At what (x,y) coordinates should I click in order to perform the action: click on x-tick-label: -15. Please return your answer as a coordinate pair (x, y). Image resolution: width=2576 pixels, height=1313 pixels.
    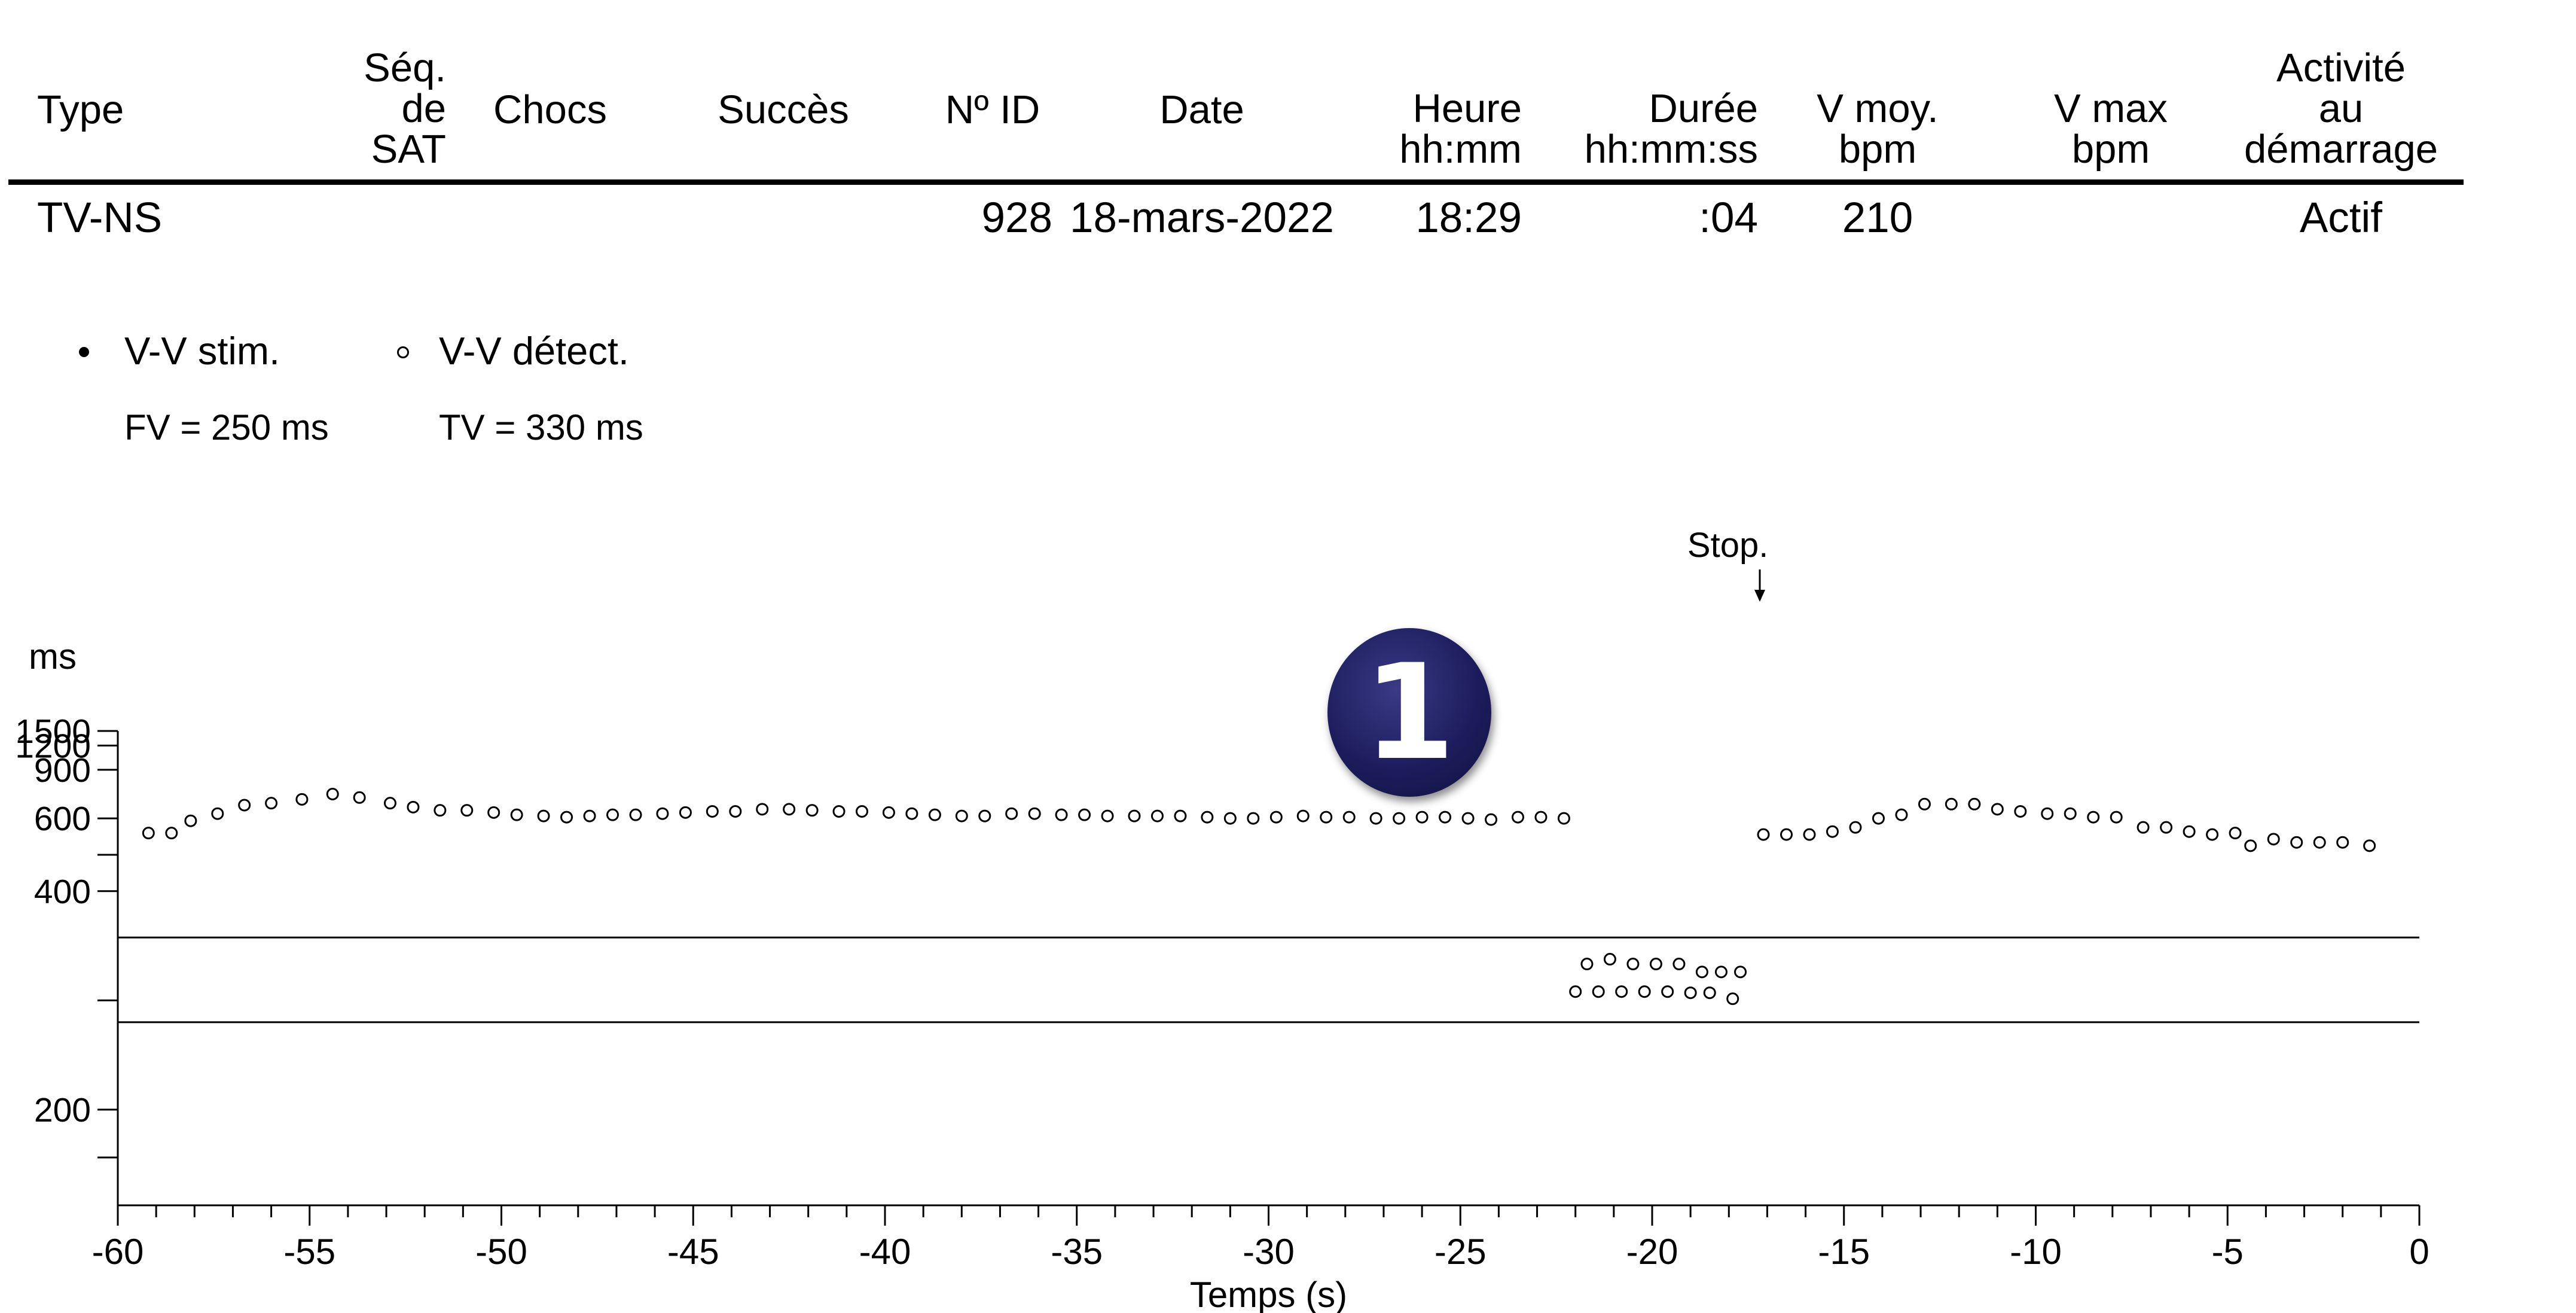
    Looking at the image, I should click on (1844, 1252).